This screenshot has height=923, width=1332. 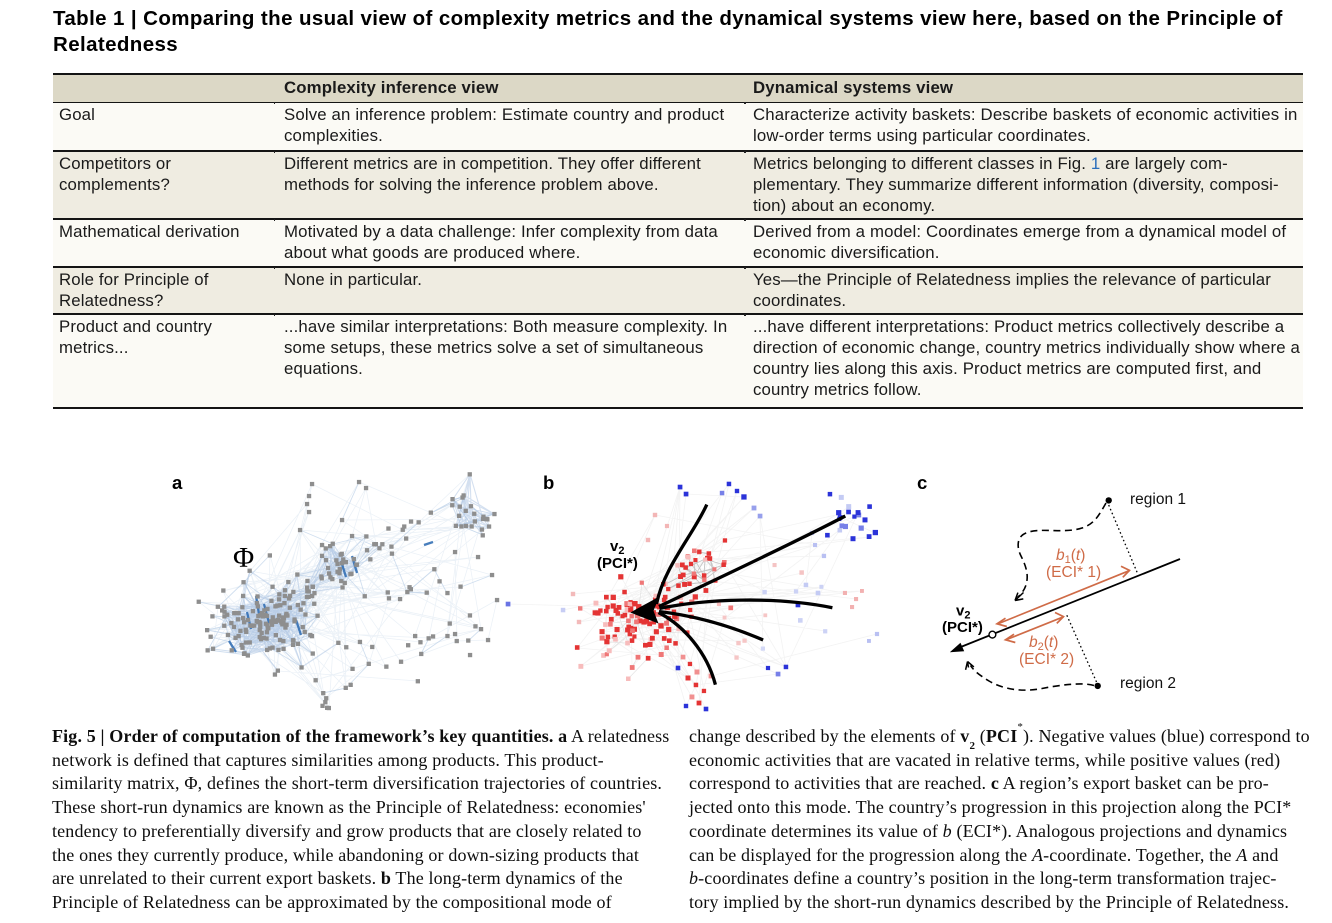 I want to click on svg-text: (ECI* 2), so click(x=1046, y=659).